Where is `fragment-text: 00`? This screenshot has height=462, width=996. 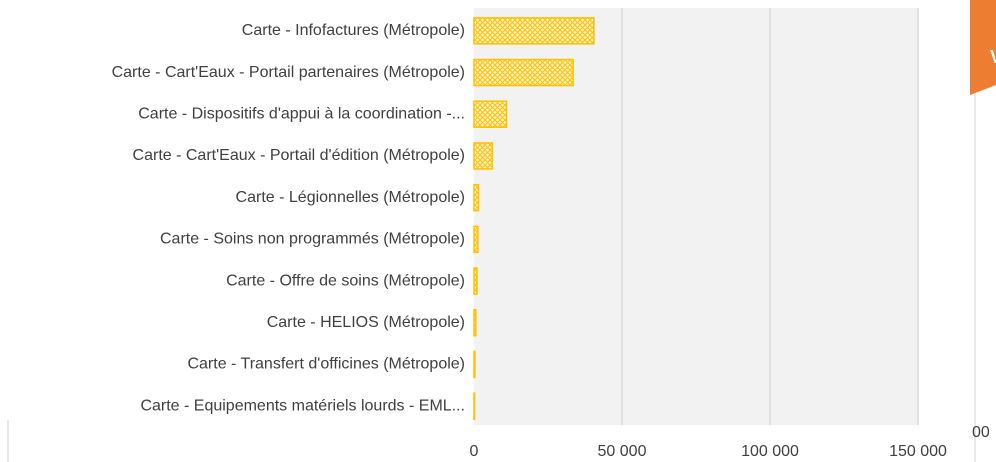
fragment-text: 00 is located at coordinates (981, 432).